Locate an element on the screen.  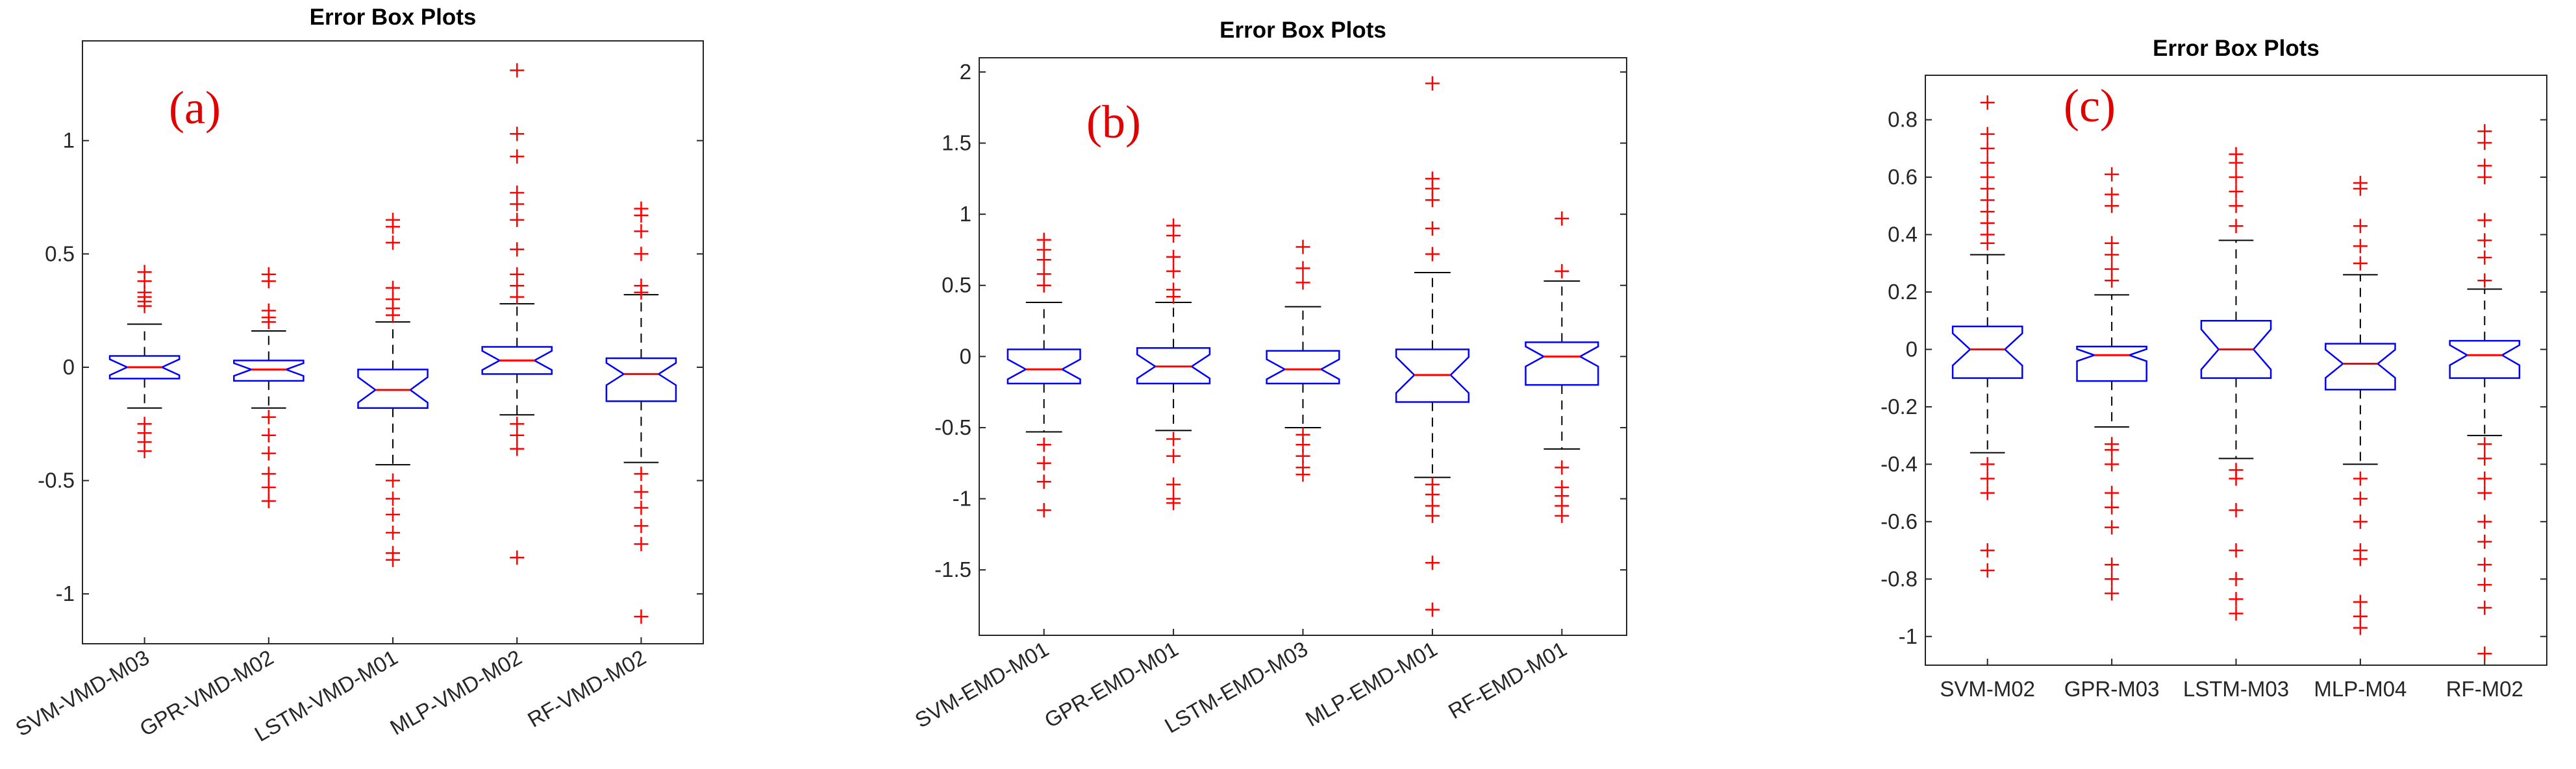
panel-label: (c) is located at coordinates (2090, 106).